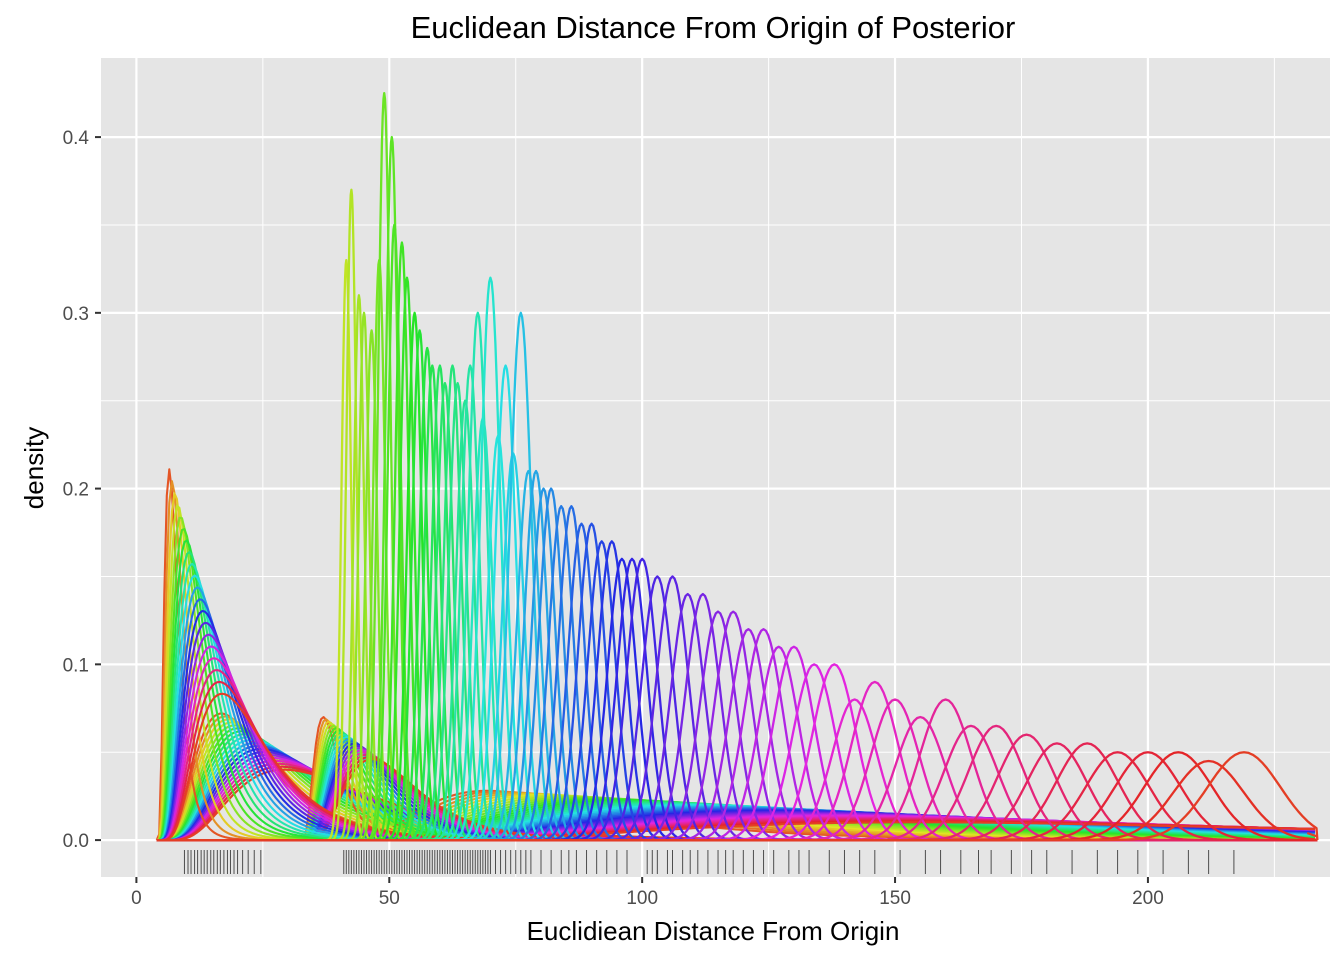  I want to click on y-tick-label: 0.4, so click(76, 138).